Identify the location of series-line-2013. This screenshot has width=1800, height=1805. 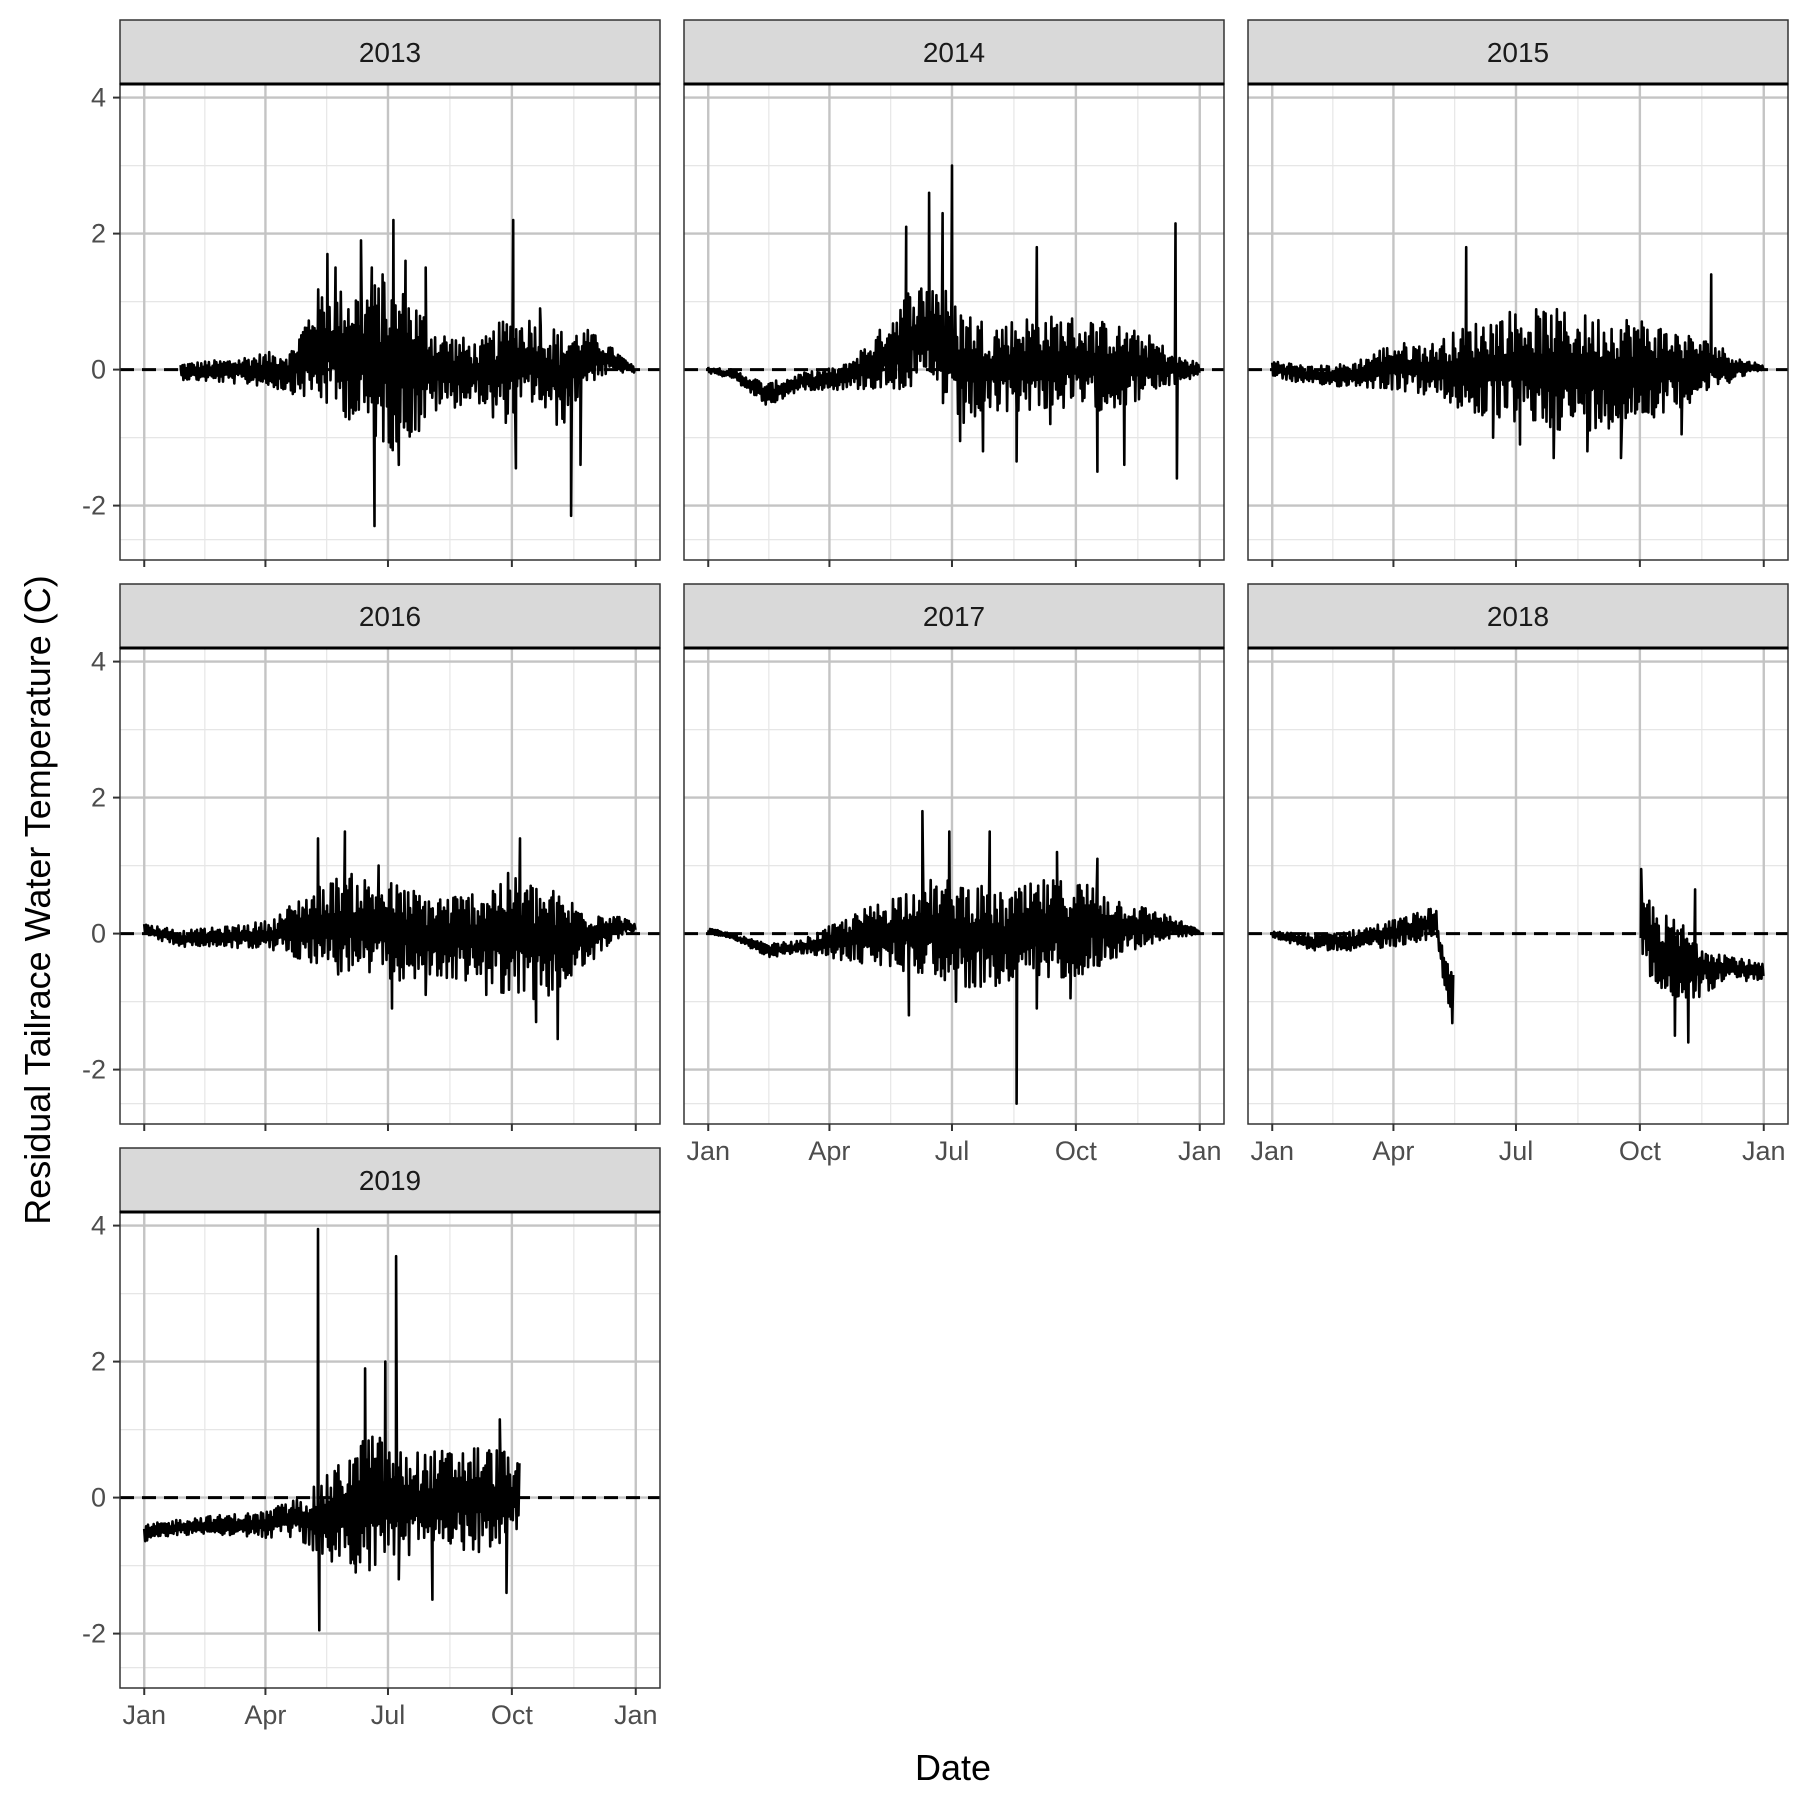
(408, 373).